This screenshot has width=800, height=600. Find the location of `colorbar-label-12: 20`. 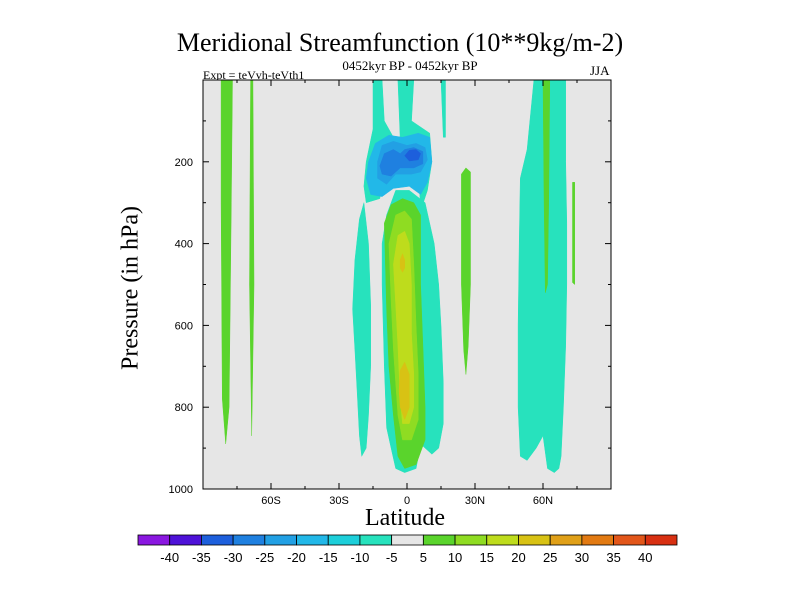

colorbar-label-12: 20 is located at coordinates (518, 557).